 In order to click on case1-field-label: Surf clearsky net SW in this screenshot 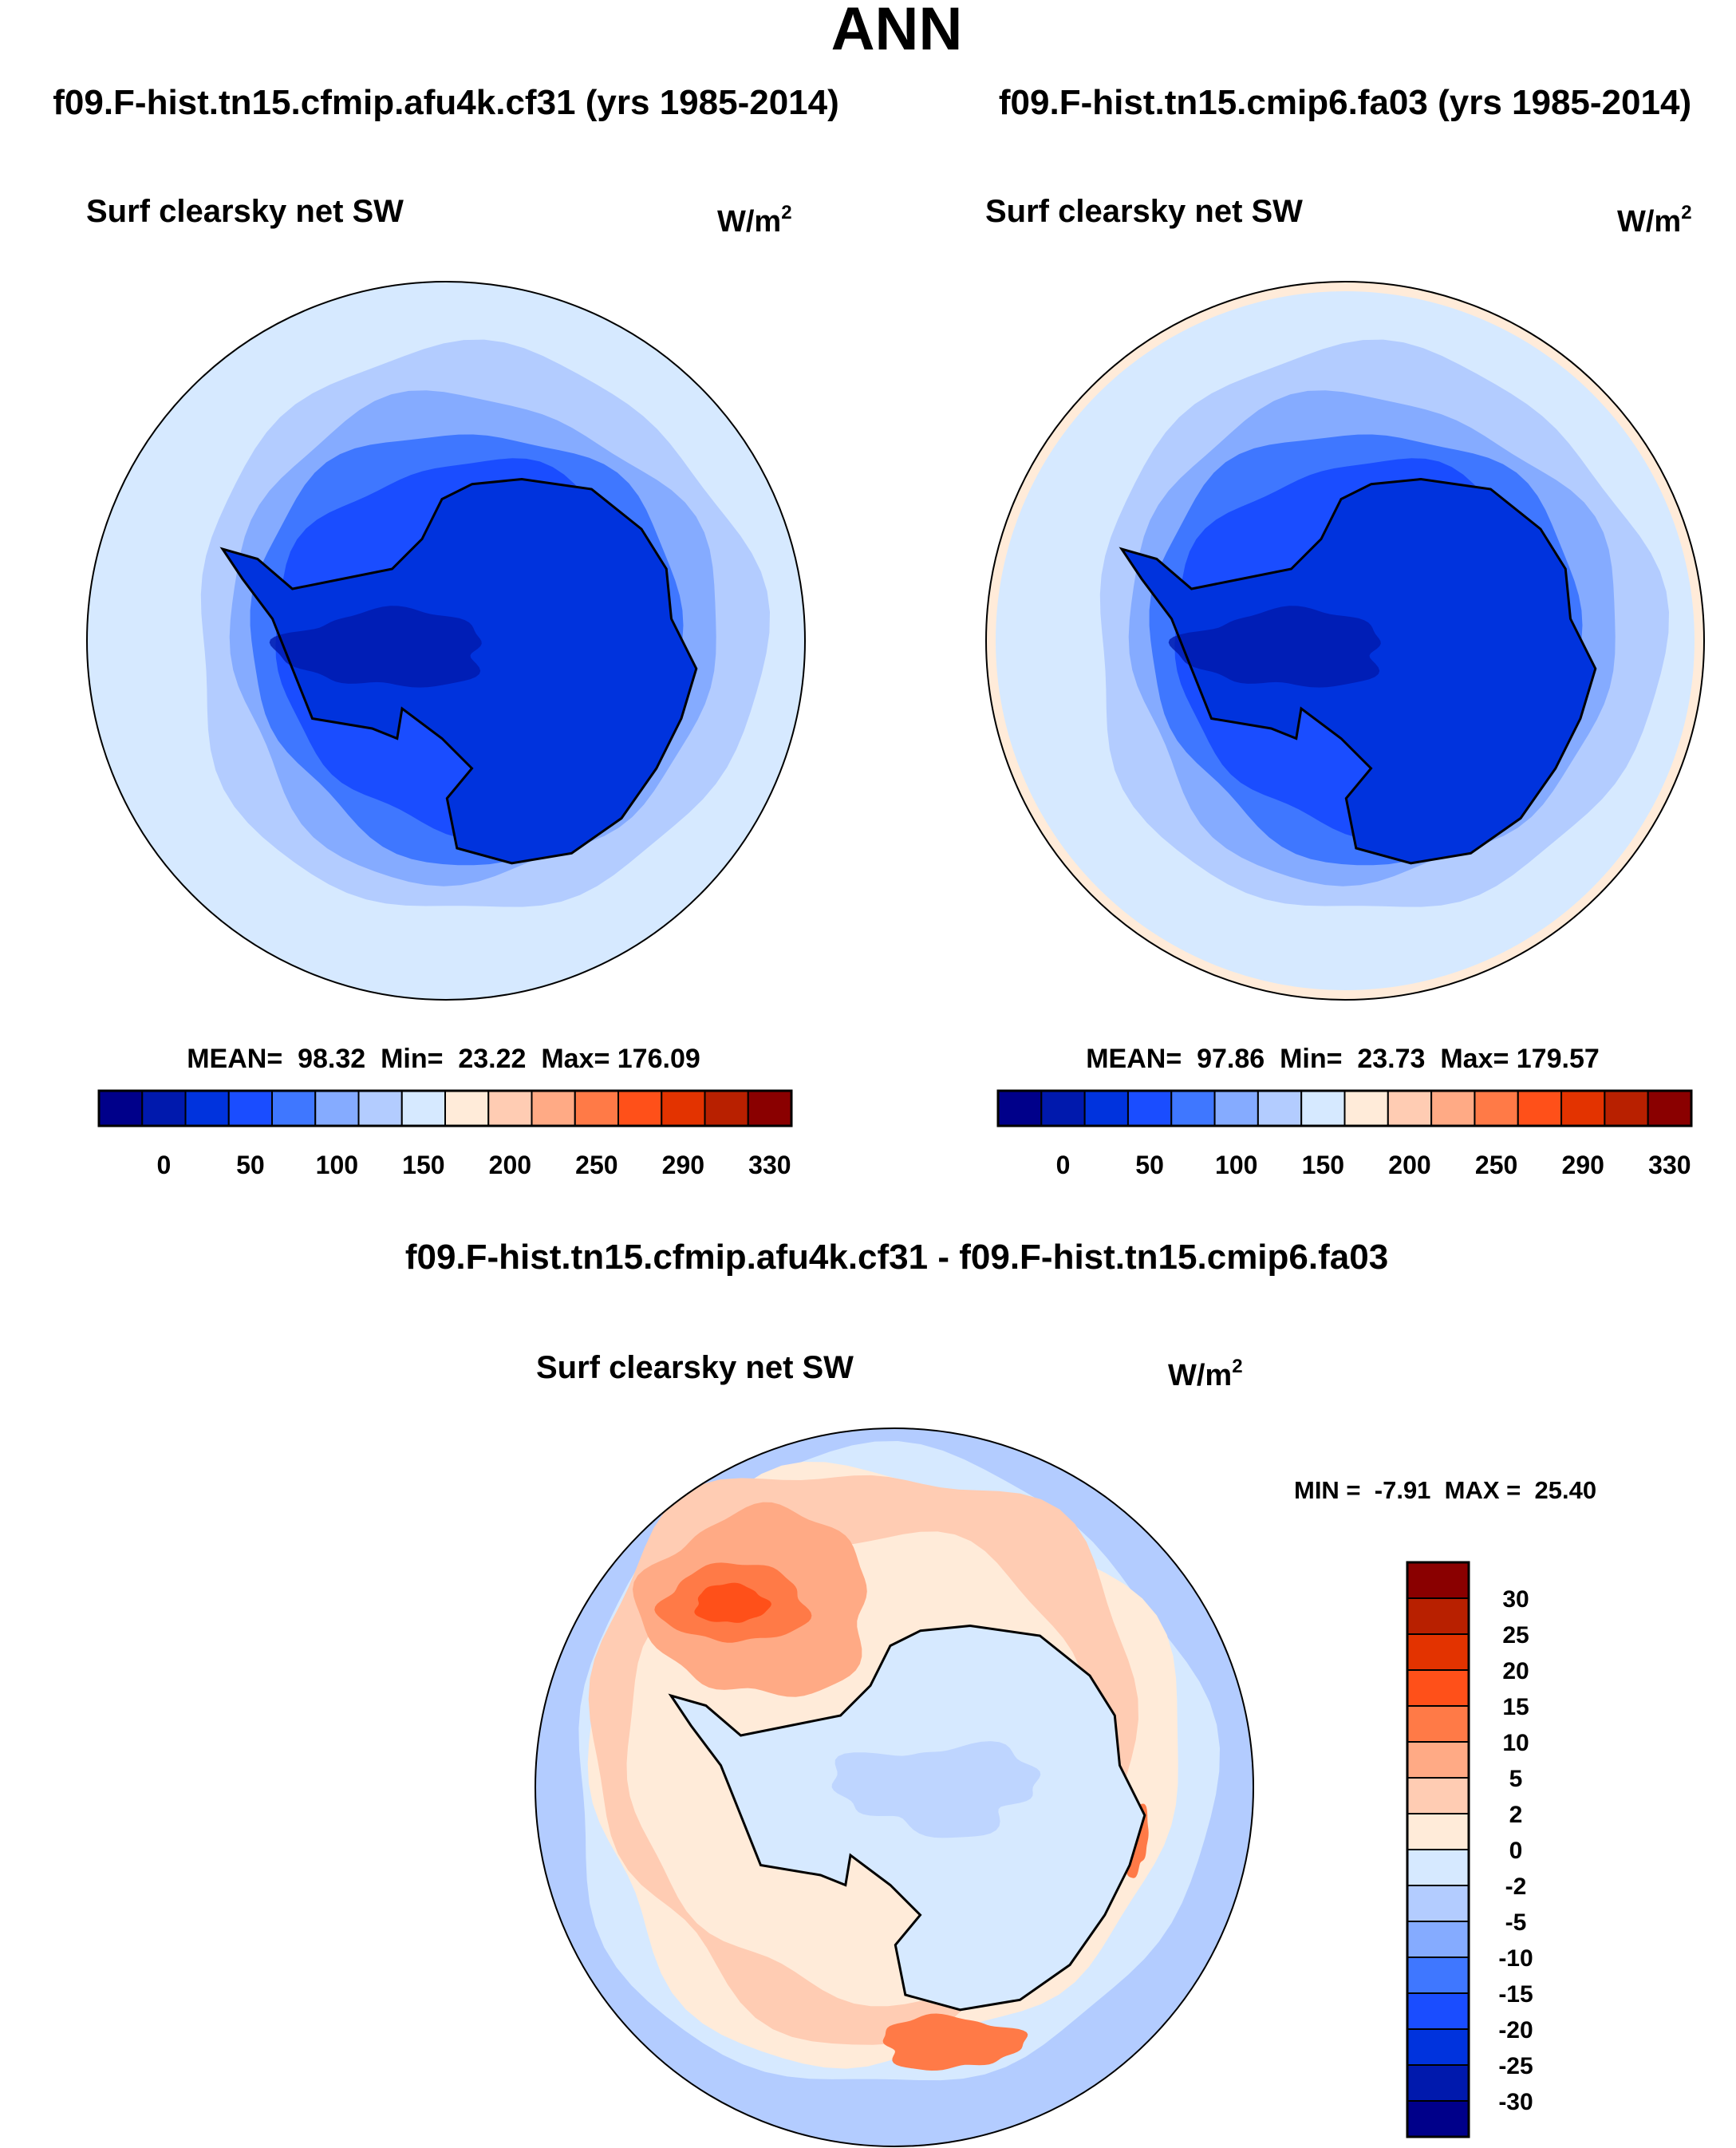, I will do `click(245, 211)`.